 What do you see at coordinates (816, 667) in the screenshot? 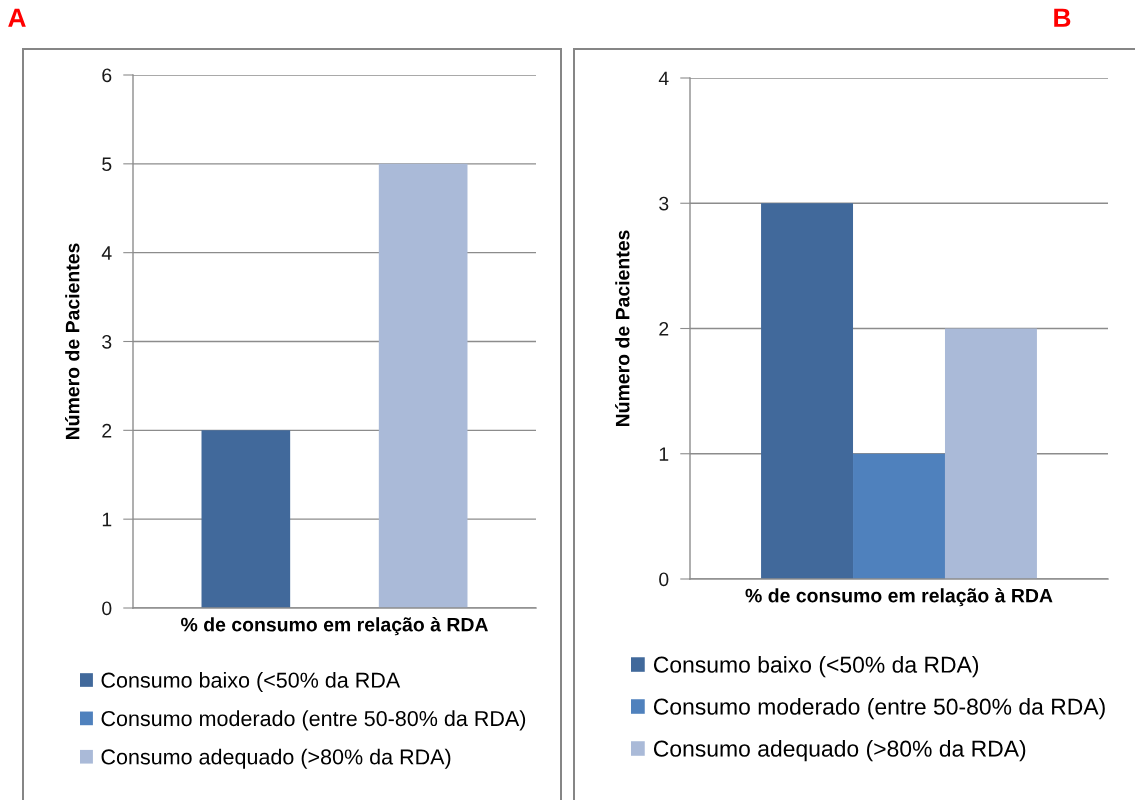
I see `legend-label: Consumo baixo (<50% da RDA)` at bounding box center [816, 667].